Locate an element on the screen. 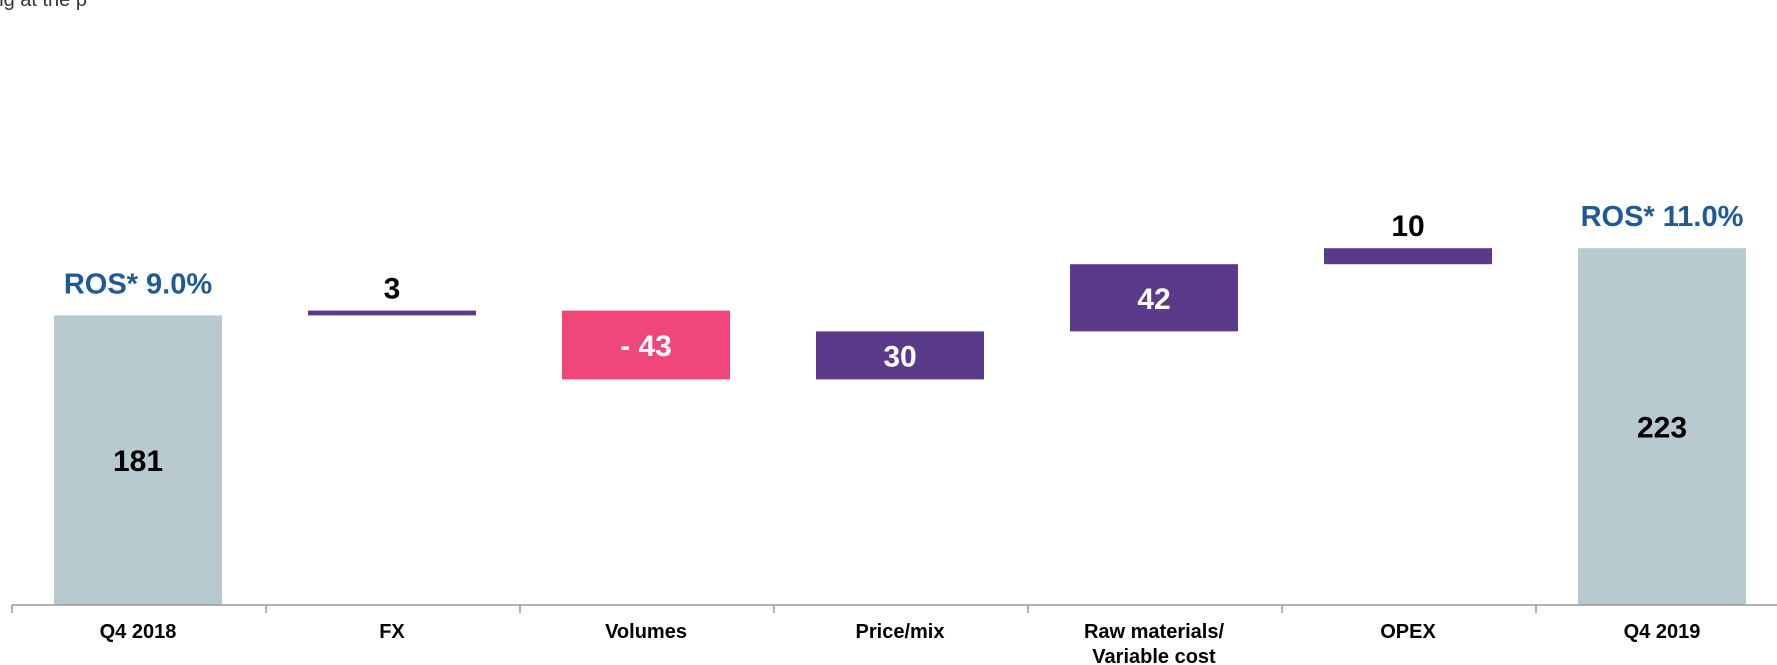 Image resolution: width=1777 pixels, height=665 pixels. bar-q4-2019 is located at coordinates (1662, 426).